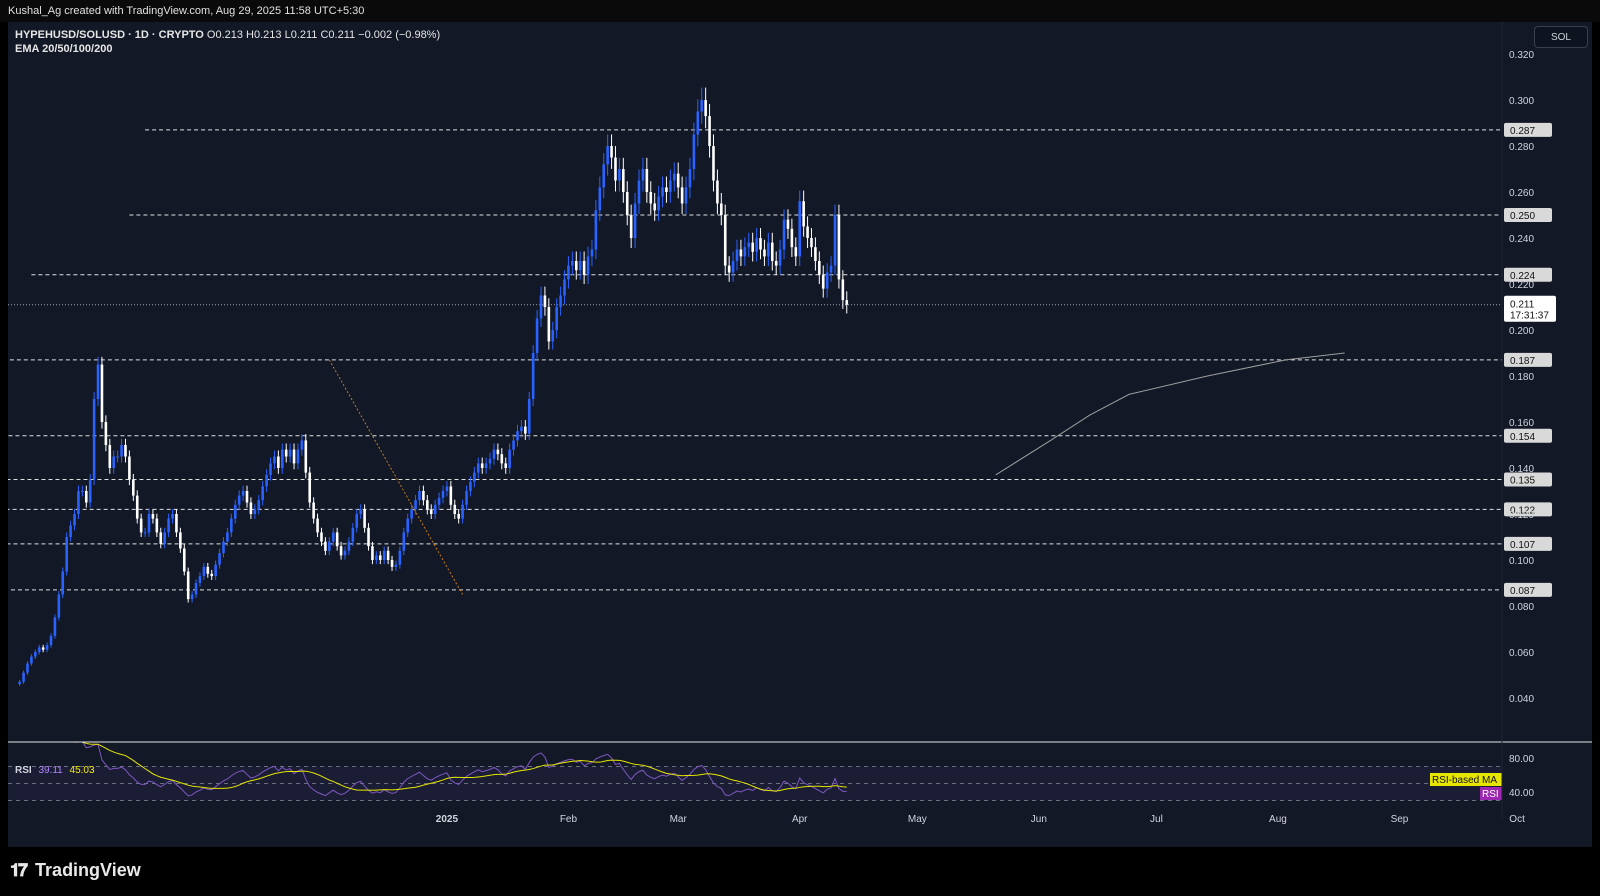 This screenshot has width=1600, height=896. I want to click on x-tick-label: Jul, so click(1156, 819).